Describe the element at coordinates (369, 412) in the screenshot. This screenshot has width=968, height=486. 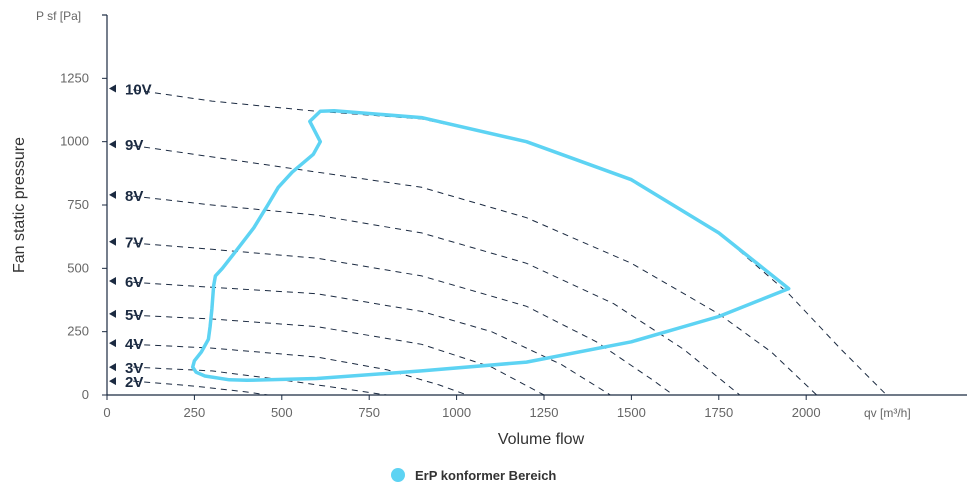
I see `x-tick-label: 750` at that location.